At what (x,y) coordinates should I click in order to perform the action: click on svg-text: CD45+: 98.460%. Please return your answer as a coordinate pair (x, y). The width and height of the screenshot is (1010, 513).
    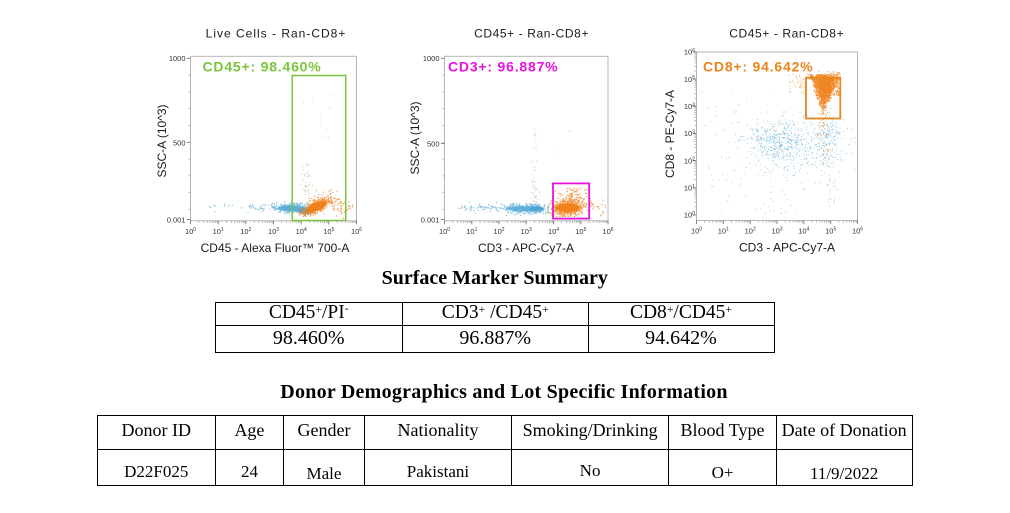
    Looking at the image, I should click on (262, 67).